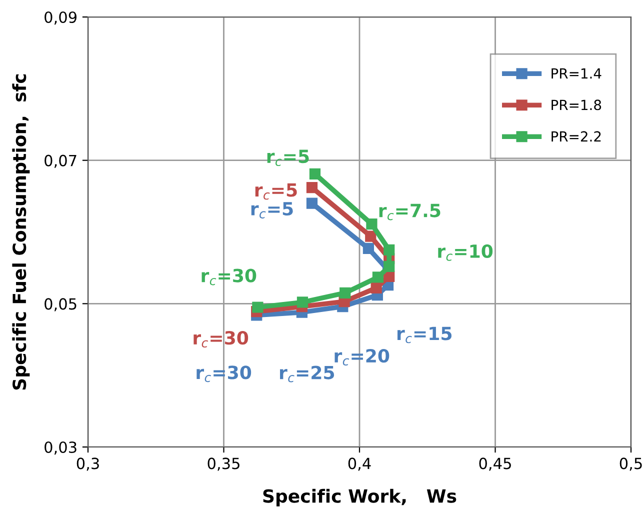 Image resolution: width=643 pixels, height=517 pixels. Describe the element at coordinates (60, 161) in the screenshot. I see `y-tick-label: 0,07` at that location.